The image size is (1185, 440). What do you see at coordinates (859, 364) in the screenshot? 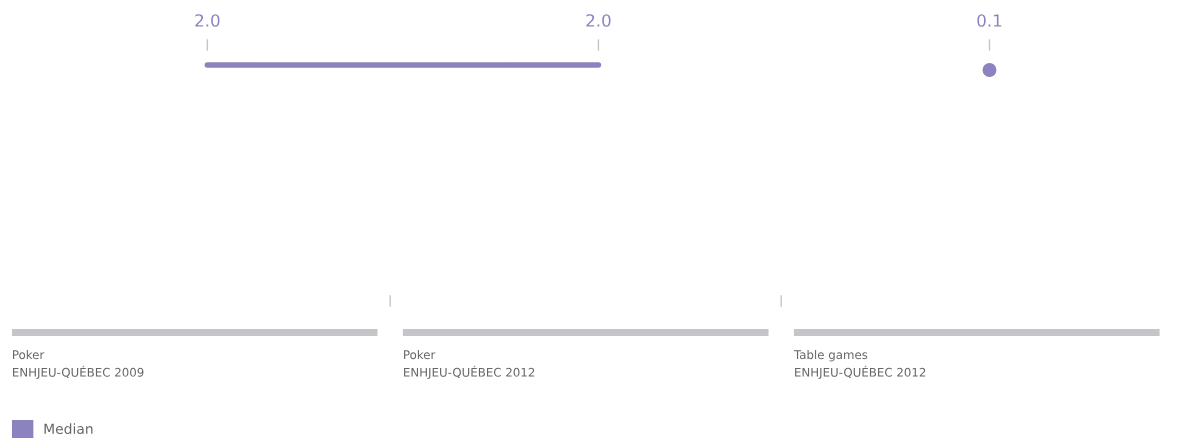
I see `category-label: Table games ENHJEU-QUÉBEC 2012` at bounding box center [859, 364].